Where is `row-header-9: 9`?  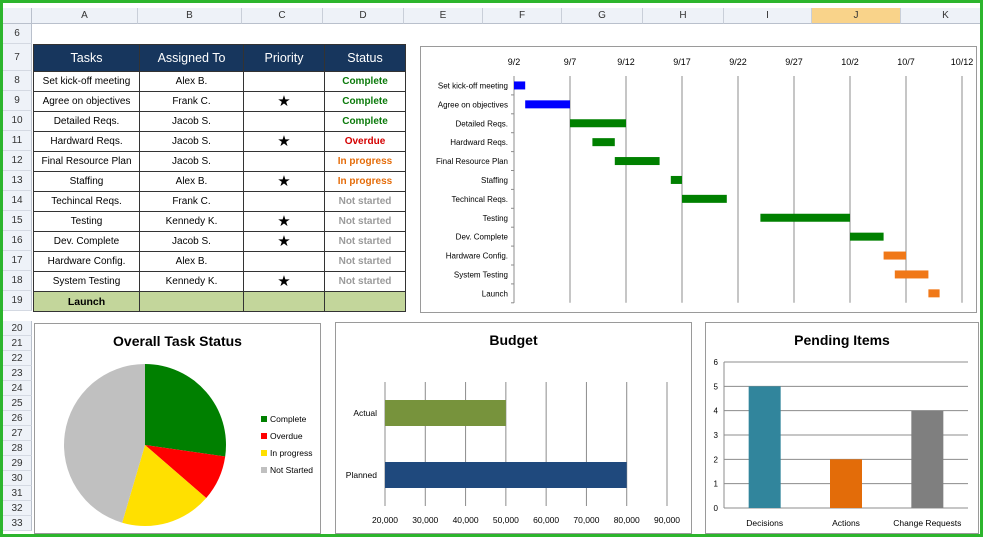 row-header-9: 9 is located at coordinates (17, 101).